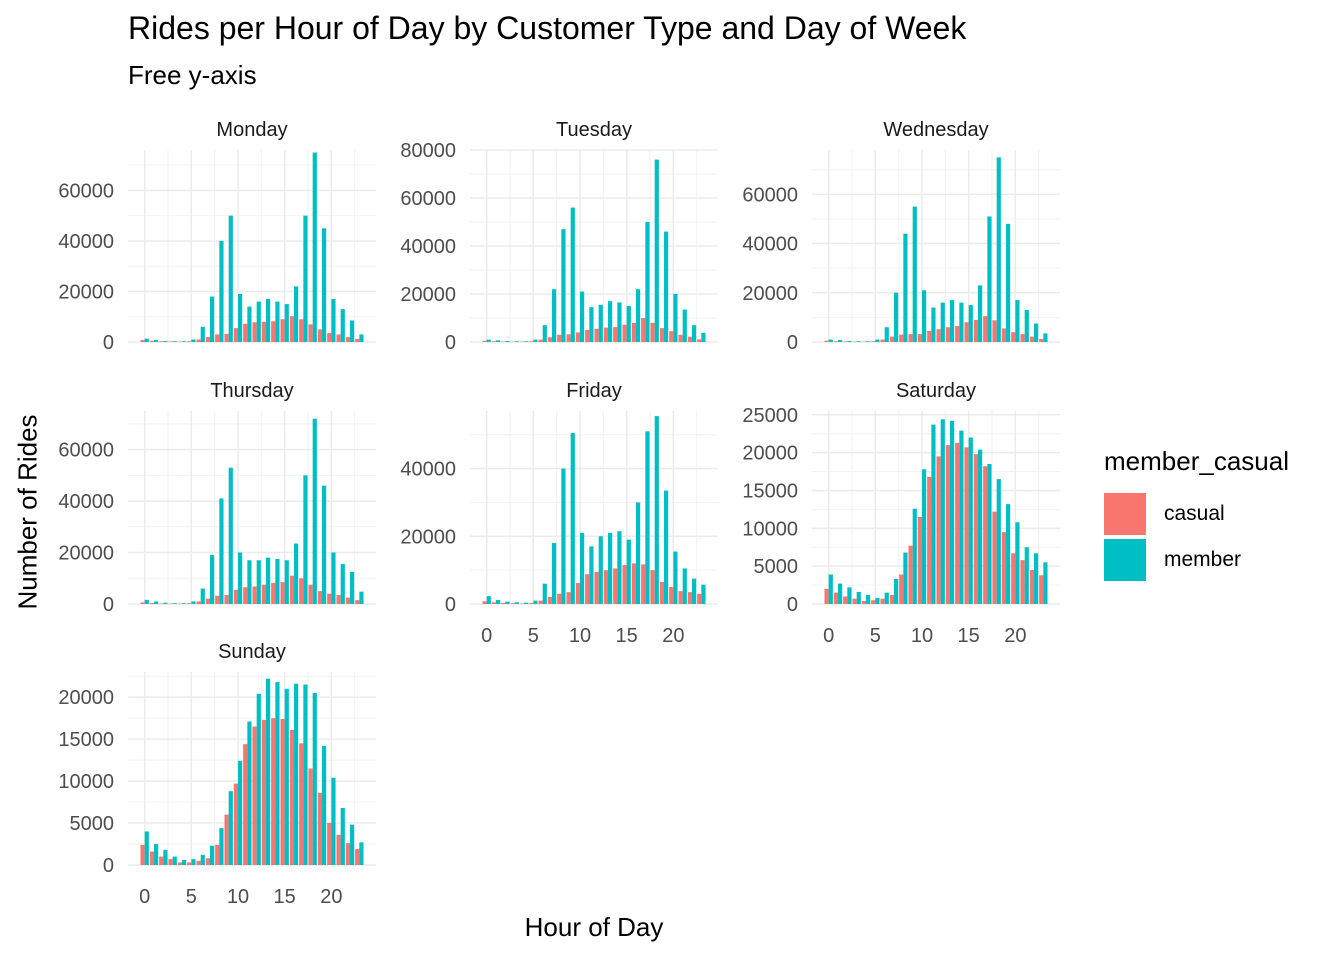 This screenshot has height=960, width=1344. Describe the element at coordinates (296, 314) in the screenshot. I see `bar-monday-member-h16` at that location.